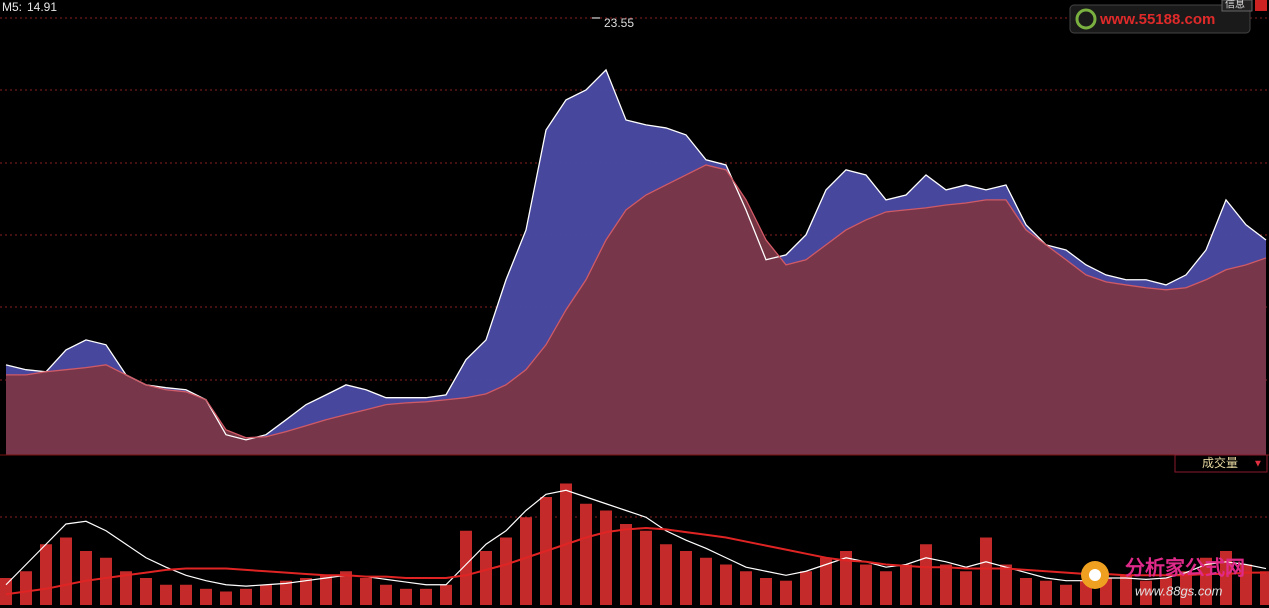  Describe the element at coordinates (635, 561) in the screenshot. I see `volume-ma-line` at that location.